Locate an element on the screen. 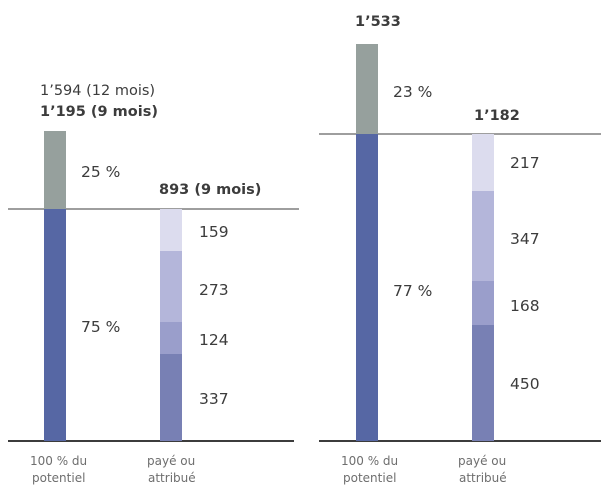 The image size is (601, 487). left-xlabel-2-line1: payé ou is located at coordinates (171, 461).